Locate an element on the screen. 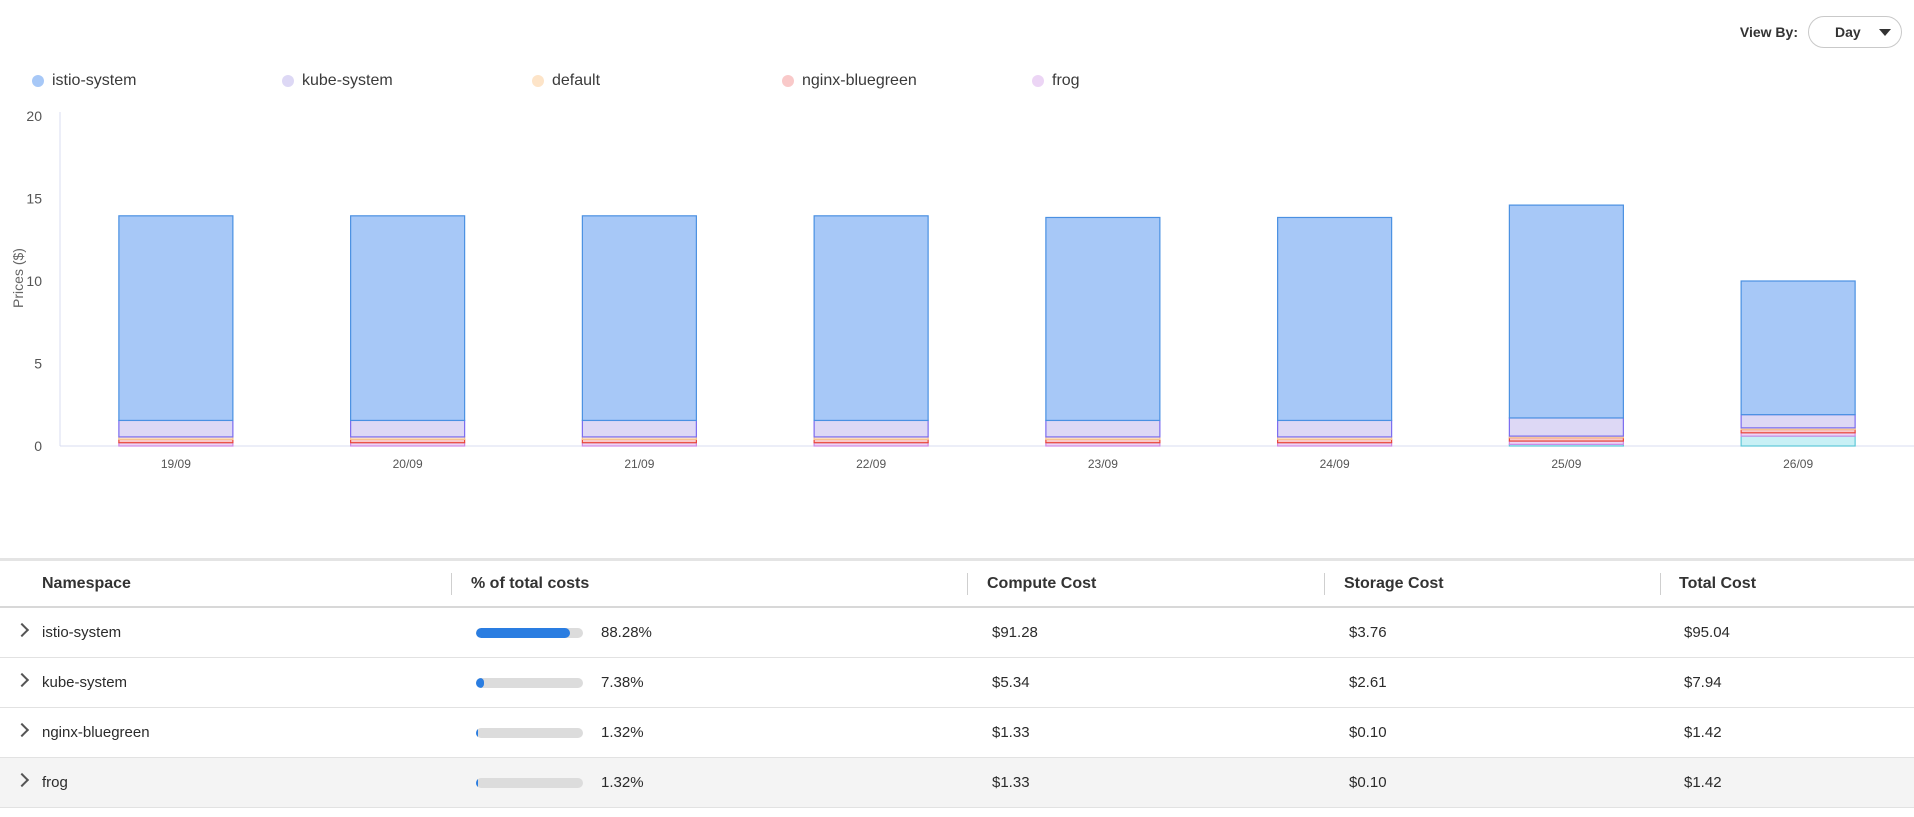 The image size is (1914, 817). x-tick-label: 21/09 is located at coordinates (639, 464).